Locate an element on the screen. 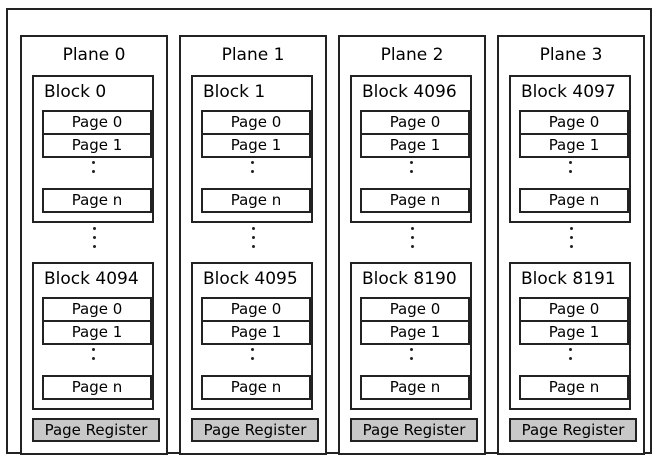 This screenshot has width=664, height=462. block: Block 0 Page 0 Page 1 Page n is located at coordinates (93, 149).